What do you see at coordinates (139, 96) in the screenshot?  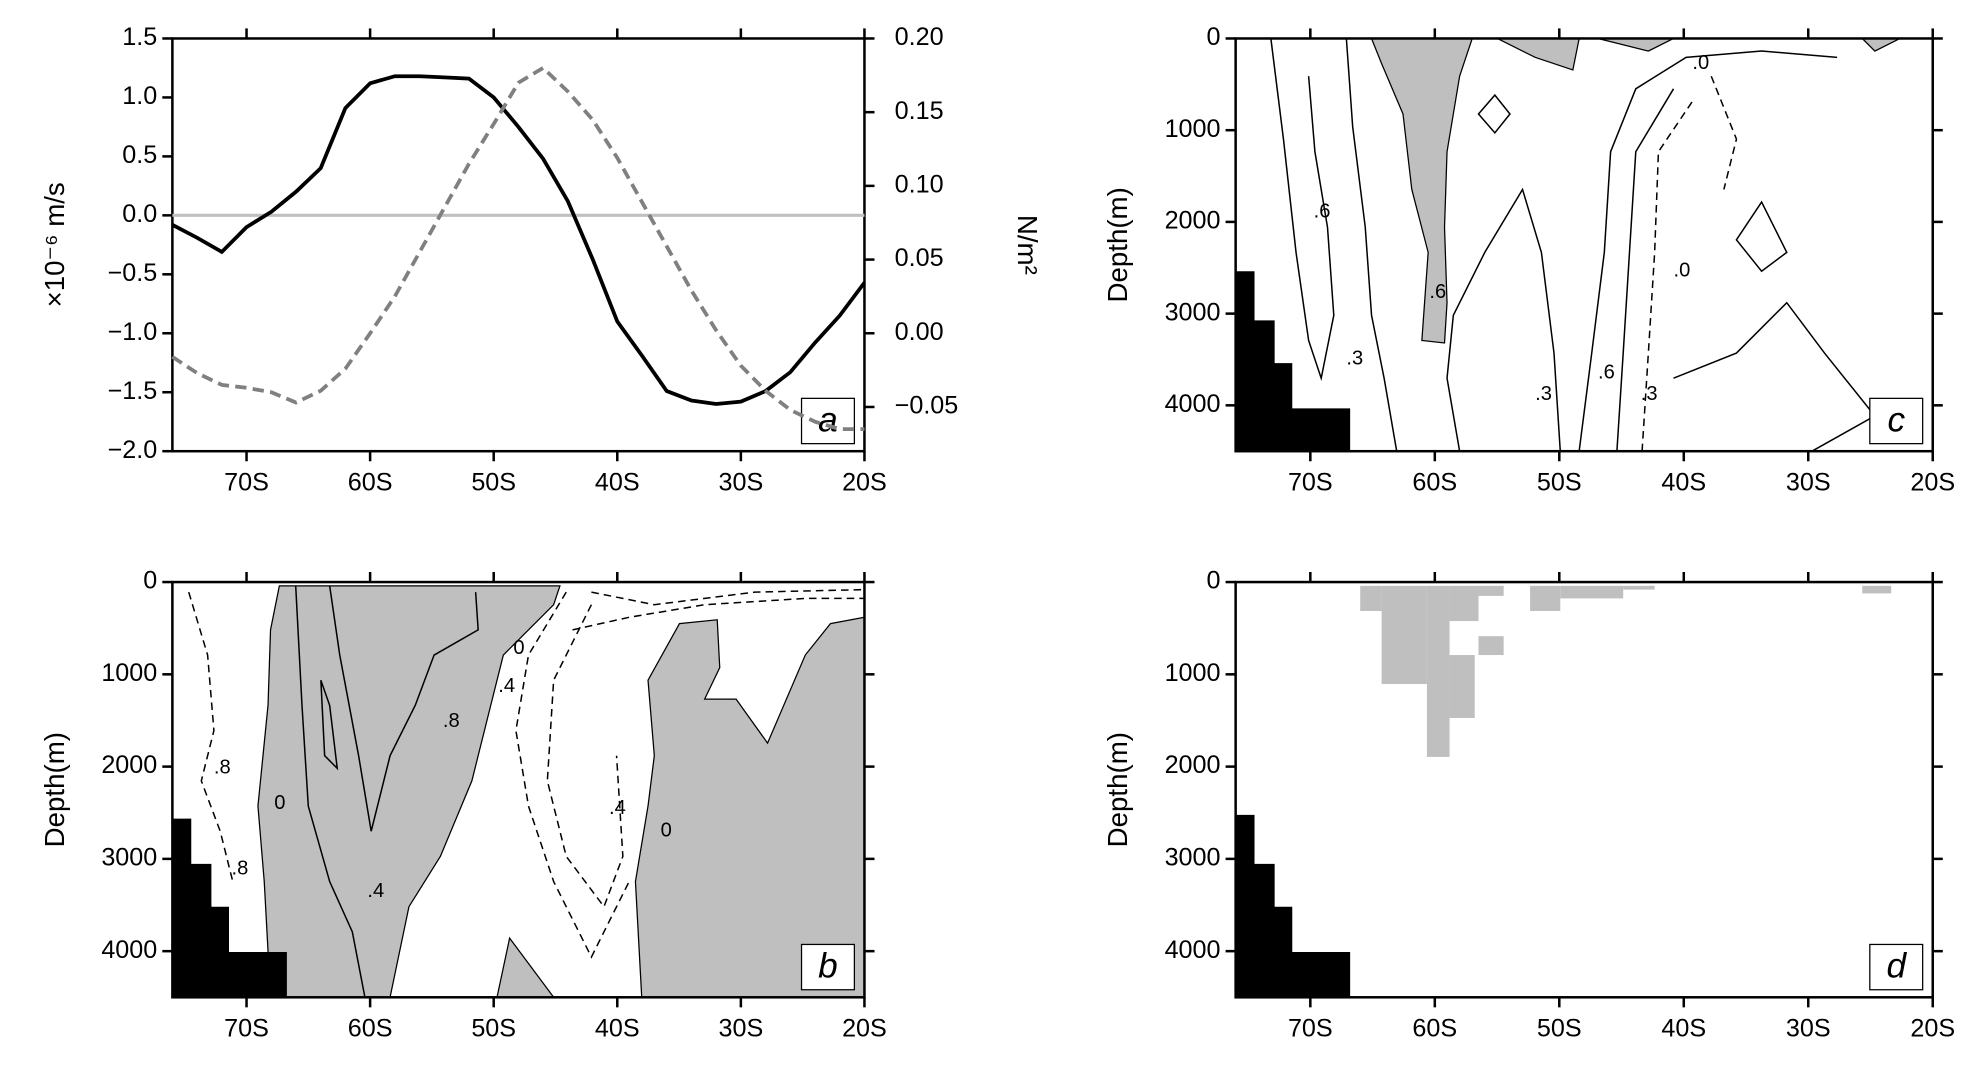 I see `y-tick-label: 1.0` at bounding box center [139, 96].